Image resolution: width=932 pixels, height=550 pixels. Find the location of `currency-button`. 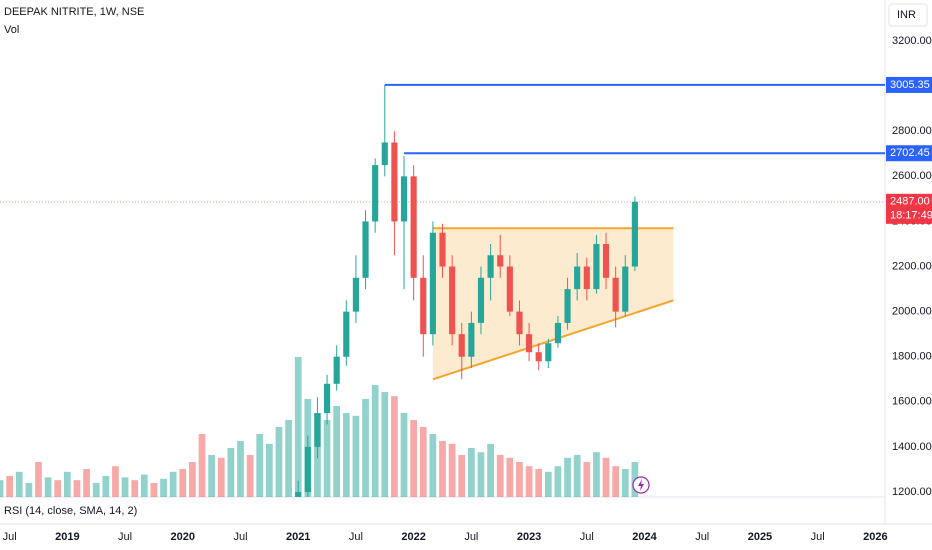

currency-button is located at coordinates (908, 15).